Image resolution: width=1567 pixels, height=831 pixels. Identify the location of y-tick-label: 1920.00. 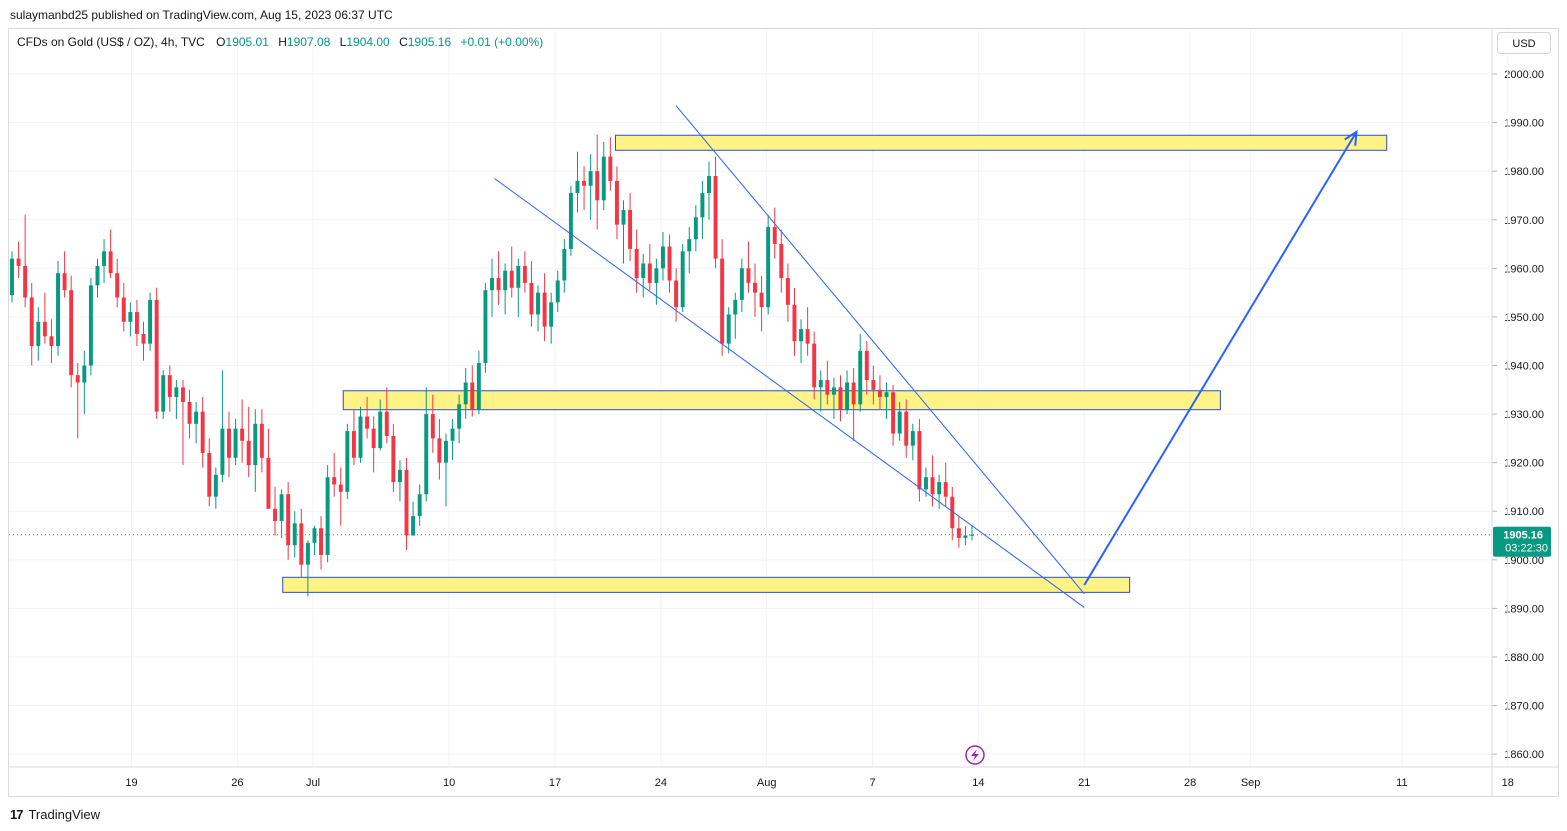
(1524, 464).